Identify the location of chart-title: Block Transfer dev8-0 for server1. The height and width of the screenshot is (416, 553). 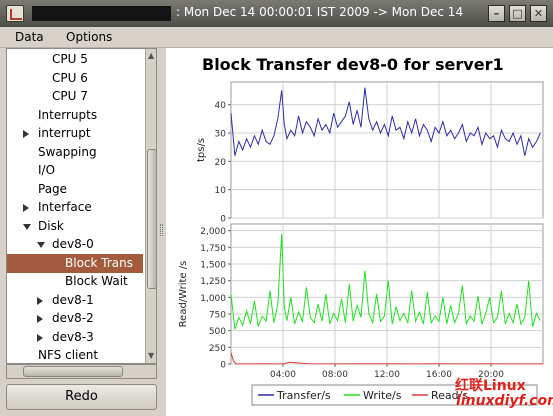
(353, 64).